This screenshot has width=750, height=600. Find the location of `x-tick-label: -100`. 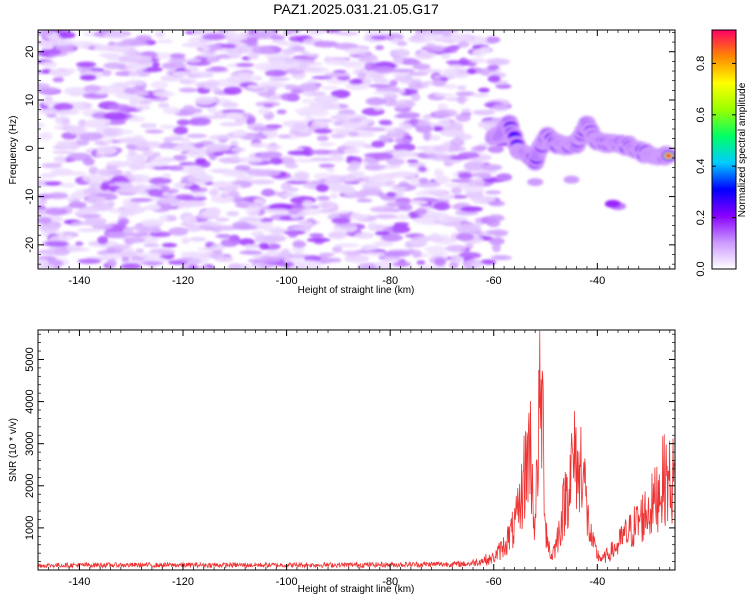

x-tick-label: -100 is located at coordinates (287, 281).